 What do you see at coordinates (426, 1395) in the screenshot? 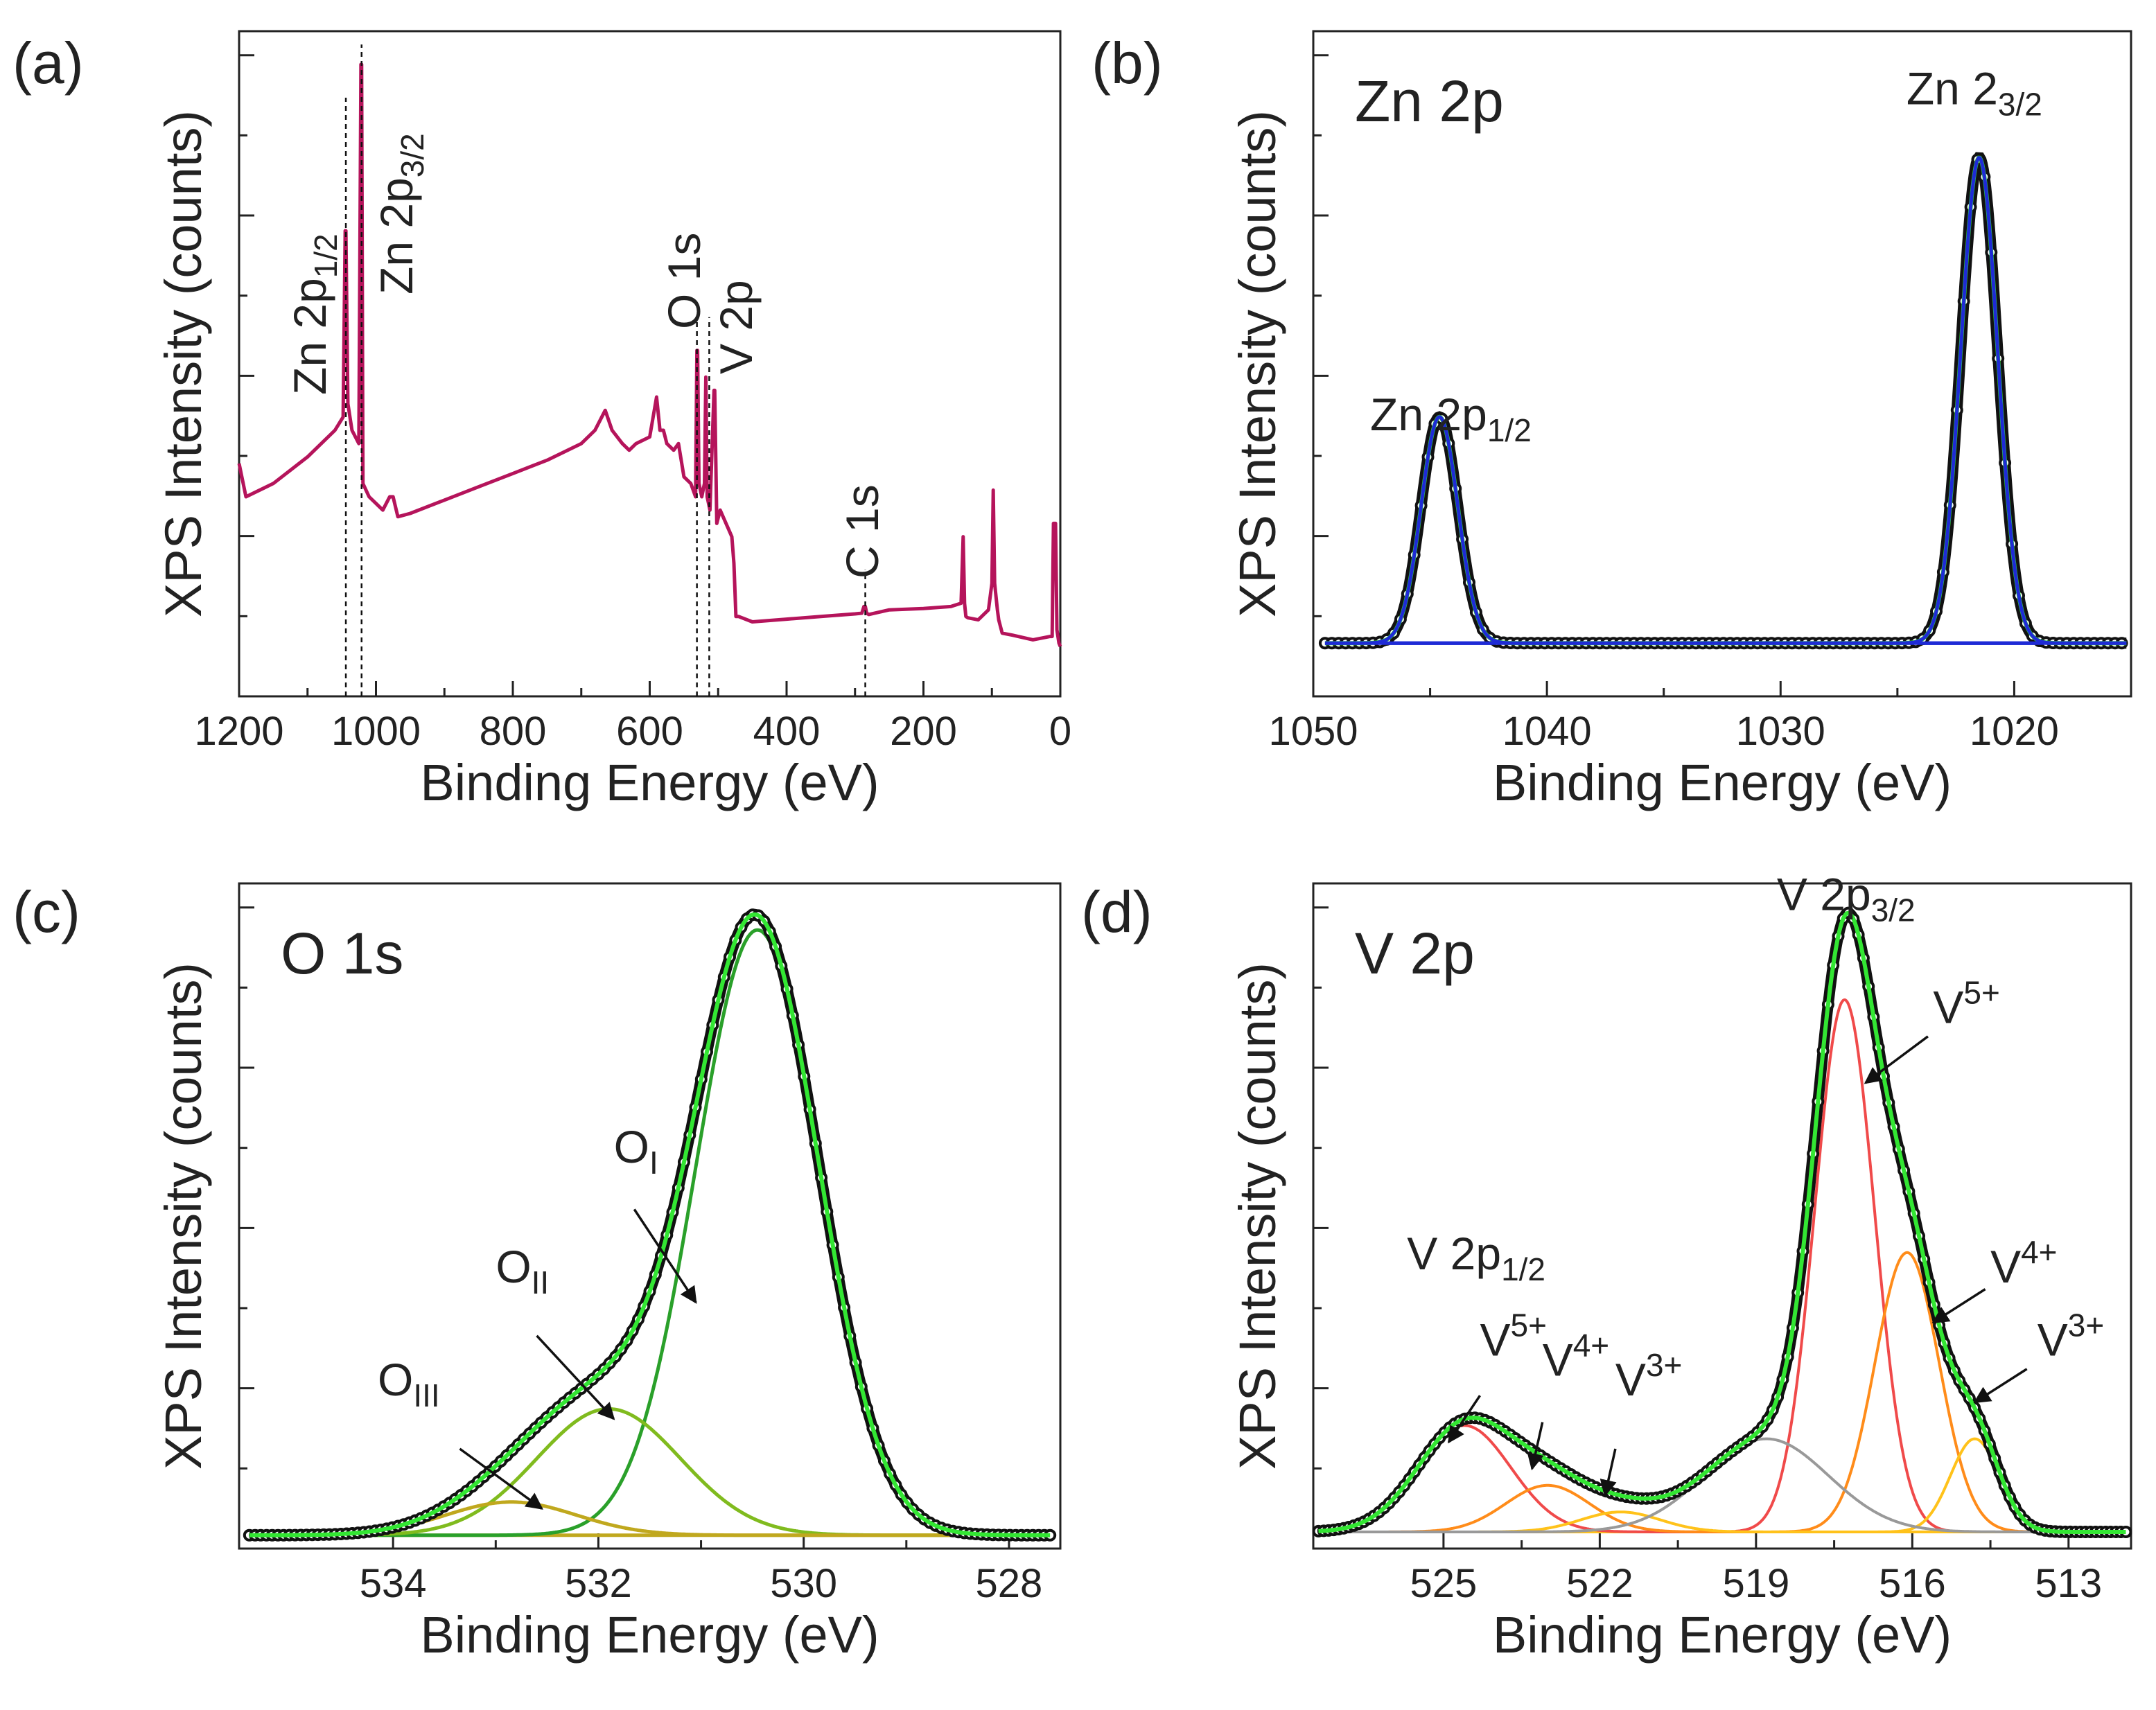
I see `annotation-sub: III` at bounding box center [426, 1395].